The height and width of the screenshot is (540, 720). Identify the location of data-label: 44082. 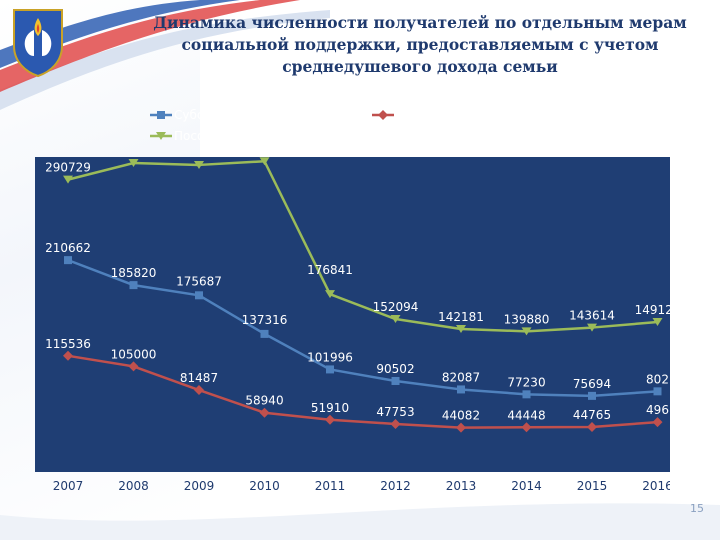
(461, 416).